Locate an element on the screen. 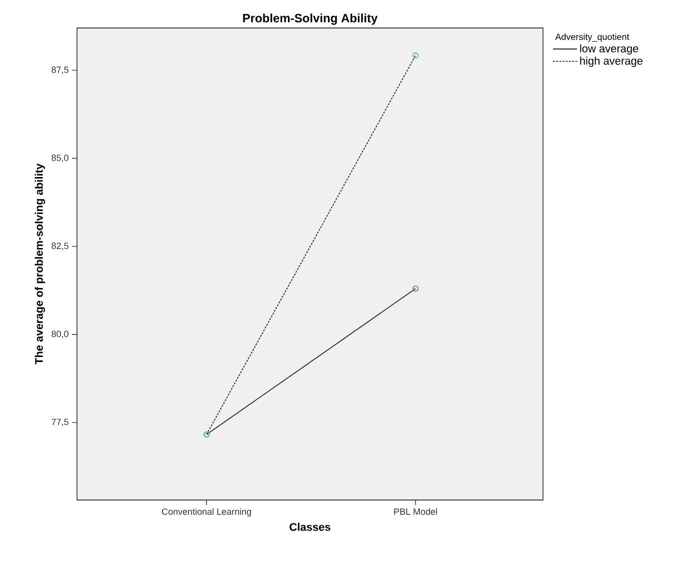  x-tick-label: Conventional Learning is located at coordinates (206, 512).